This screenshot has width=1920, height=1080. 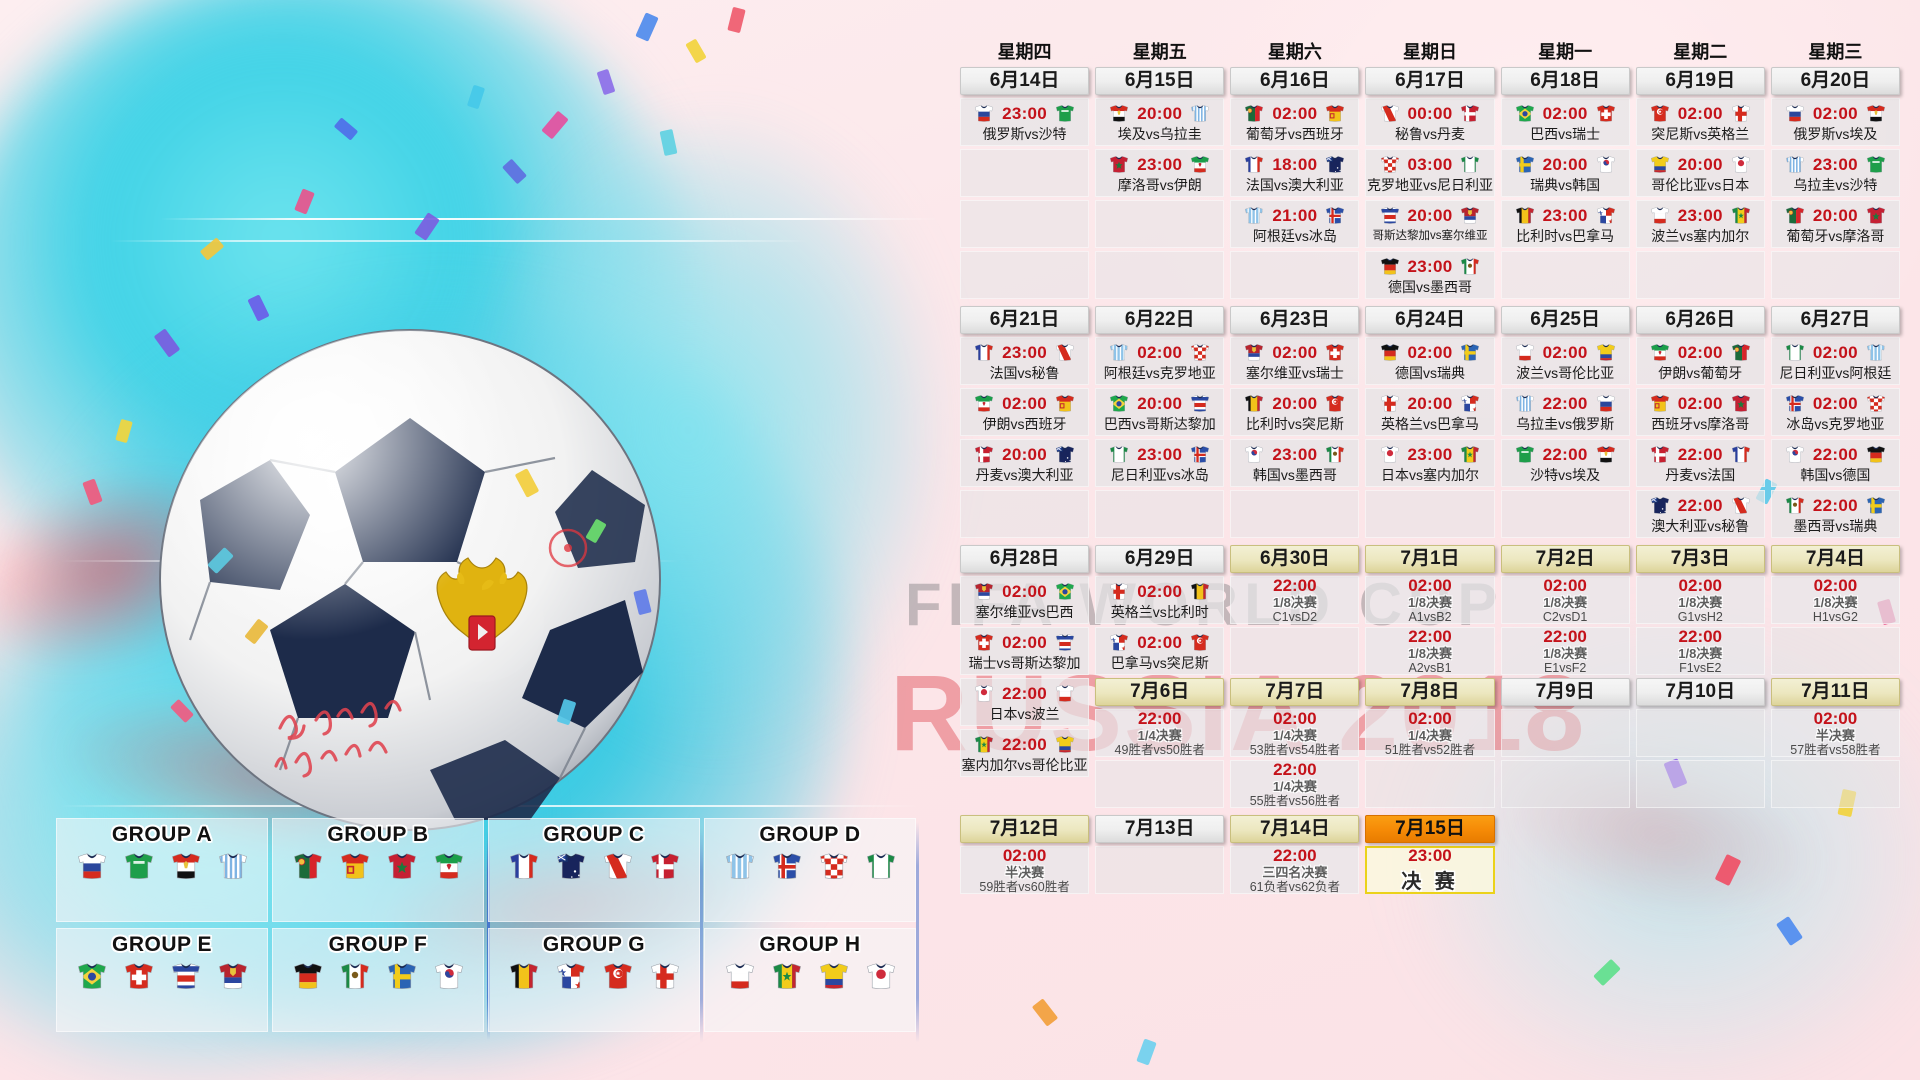 What do you see at coordinates (1025, 651) in the screenshot?
I see `match-cell-group: 02:00 瑞士vs哥斯达黎加` at bounding box center [1025, 651].